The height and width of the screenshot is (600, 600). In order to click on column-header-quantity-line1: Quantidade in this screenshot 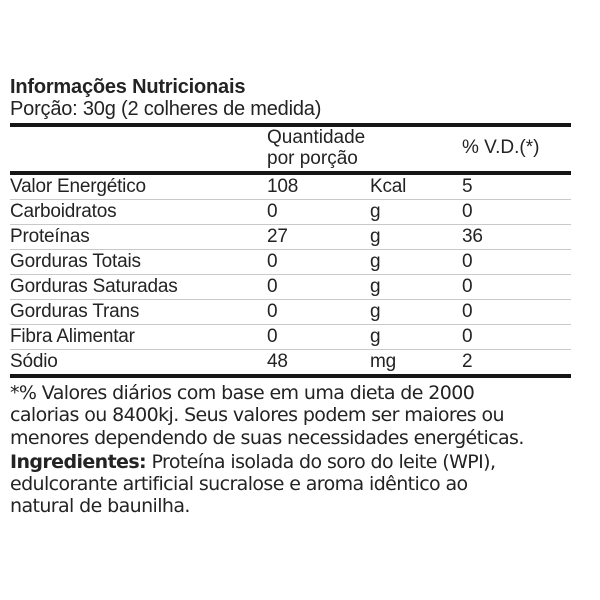, I will do `click(316, 137)`.